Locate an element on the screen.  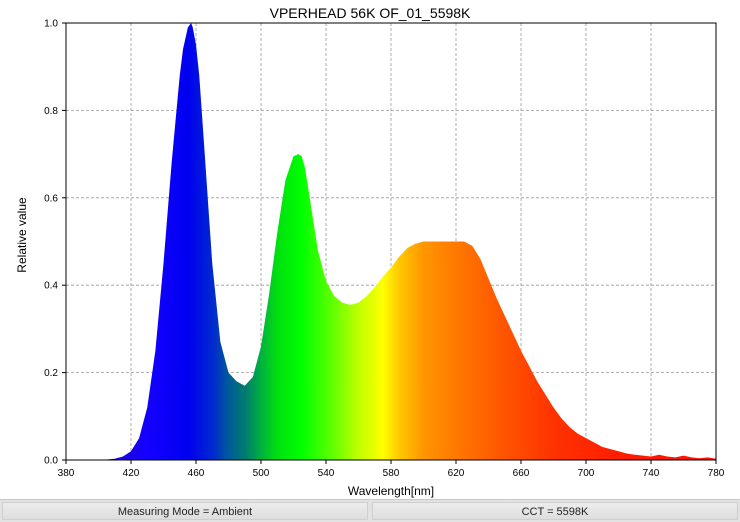
y-tick-label: 0.2 is located at coordinates (51, 373).